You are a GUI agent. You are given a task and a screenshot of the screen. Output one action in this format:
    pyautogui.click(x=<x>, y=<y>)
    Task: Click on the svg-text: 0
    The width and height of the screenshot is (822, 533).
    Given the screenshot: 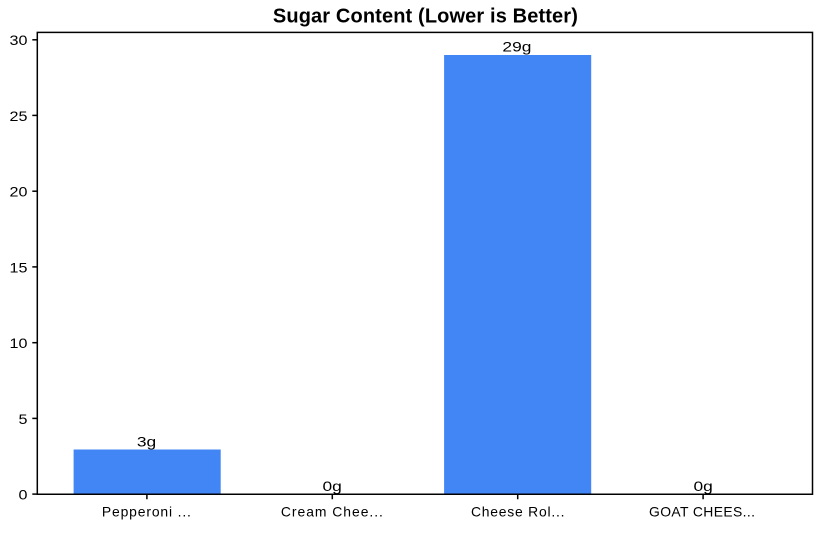 What is the action you would take?
    pyautogui.click(x=23, y=495)
    